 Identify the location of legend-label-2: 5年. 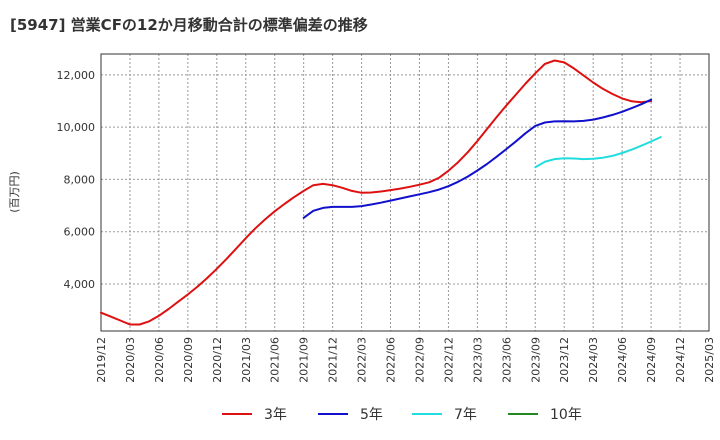
(371, 415).